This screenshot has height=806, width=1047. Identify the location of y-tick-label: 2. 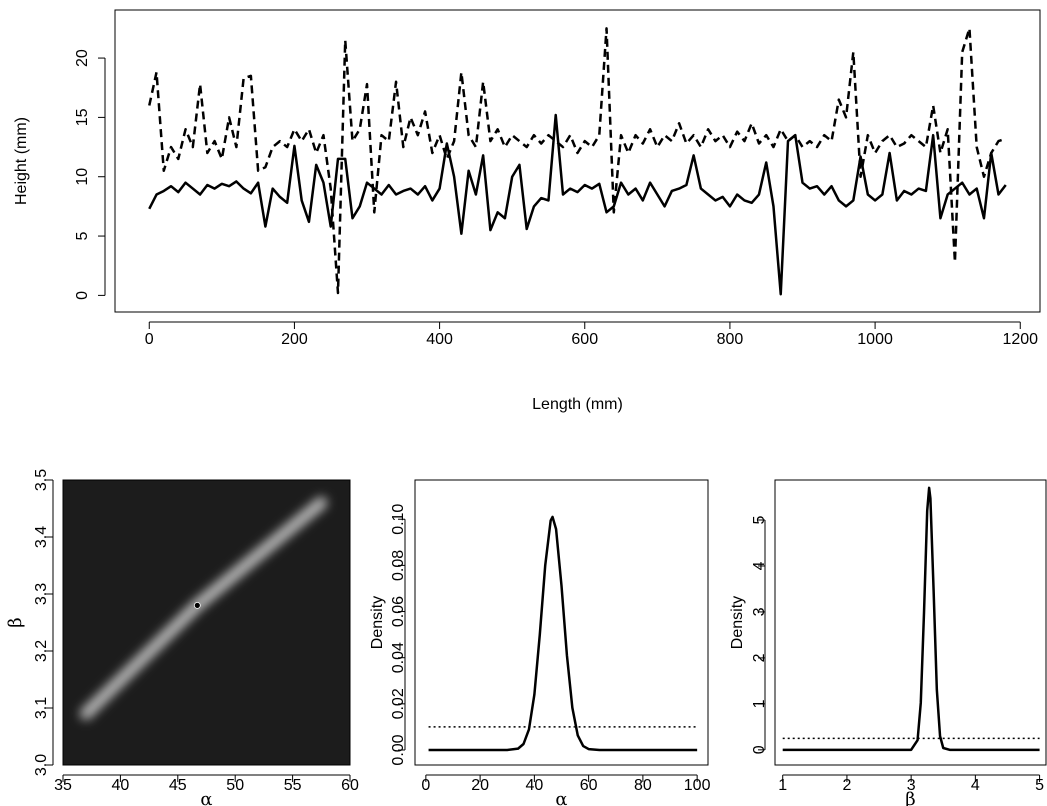
(759, 657).